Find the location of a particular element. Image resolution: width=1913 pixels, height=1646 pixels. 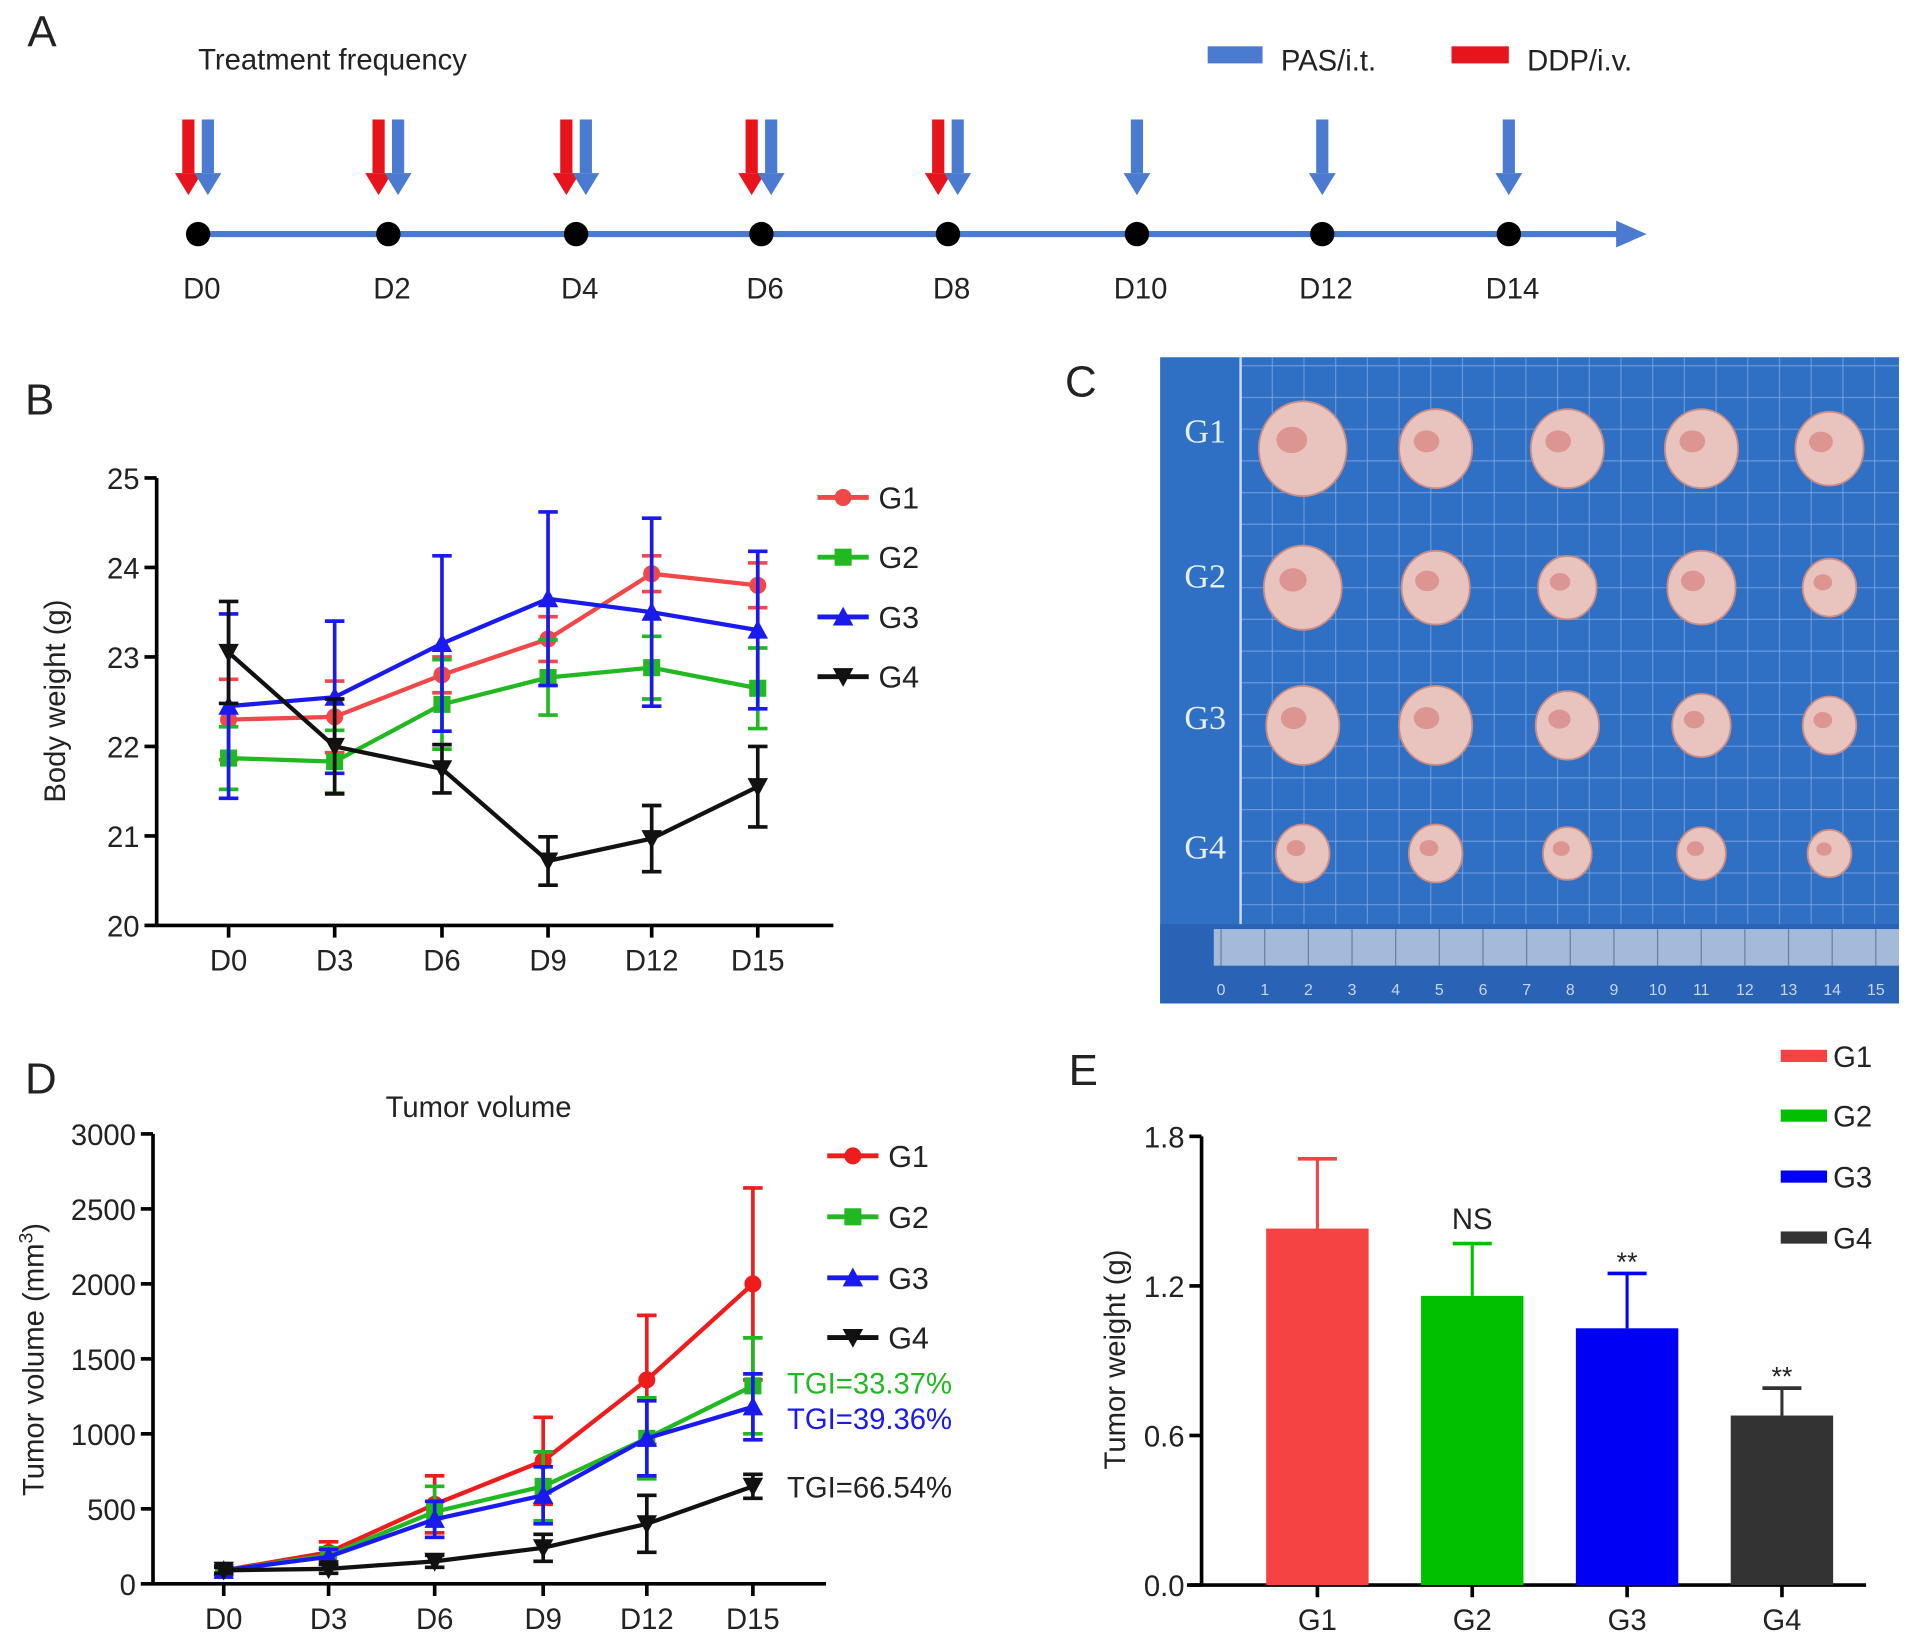

legend-label: G3 is located at coordinates (908, 1279).